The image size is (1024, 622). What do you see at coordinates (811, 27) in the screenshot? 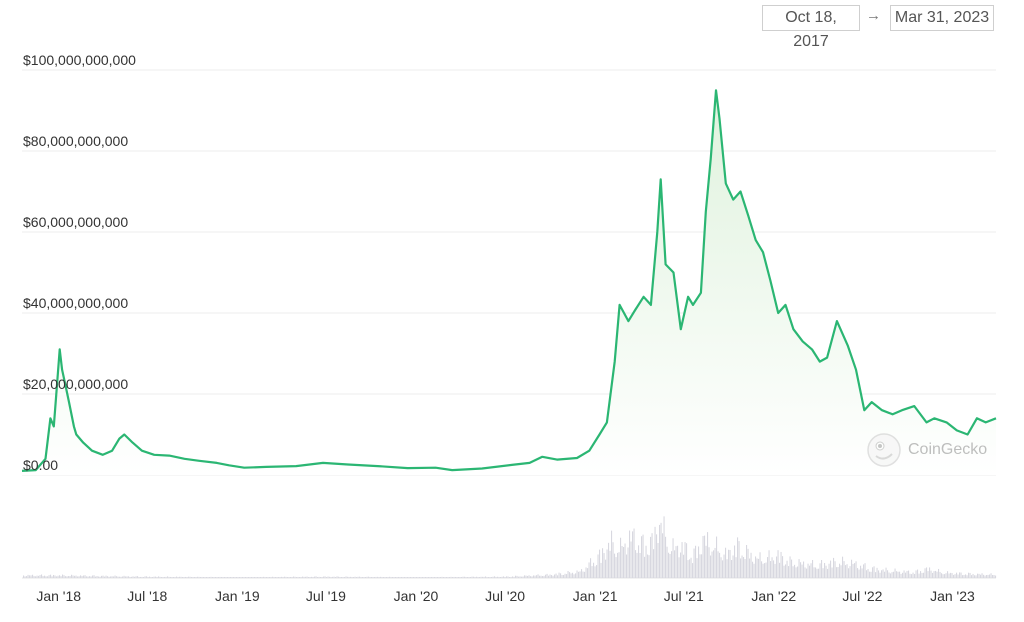
I see `date-range-start: Oct 18, 2017` at bounding box center [811, 27].